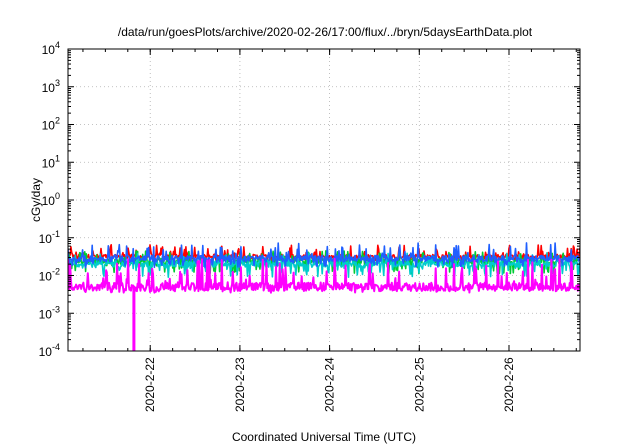 Image resolution: width=640 pixels, height=448 pixels. I want to click on series-line, so click(324, 255).